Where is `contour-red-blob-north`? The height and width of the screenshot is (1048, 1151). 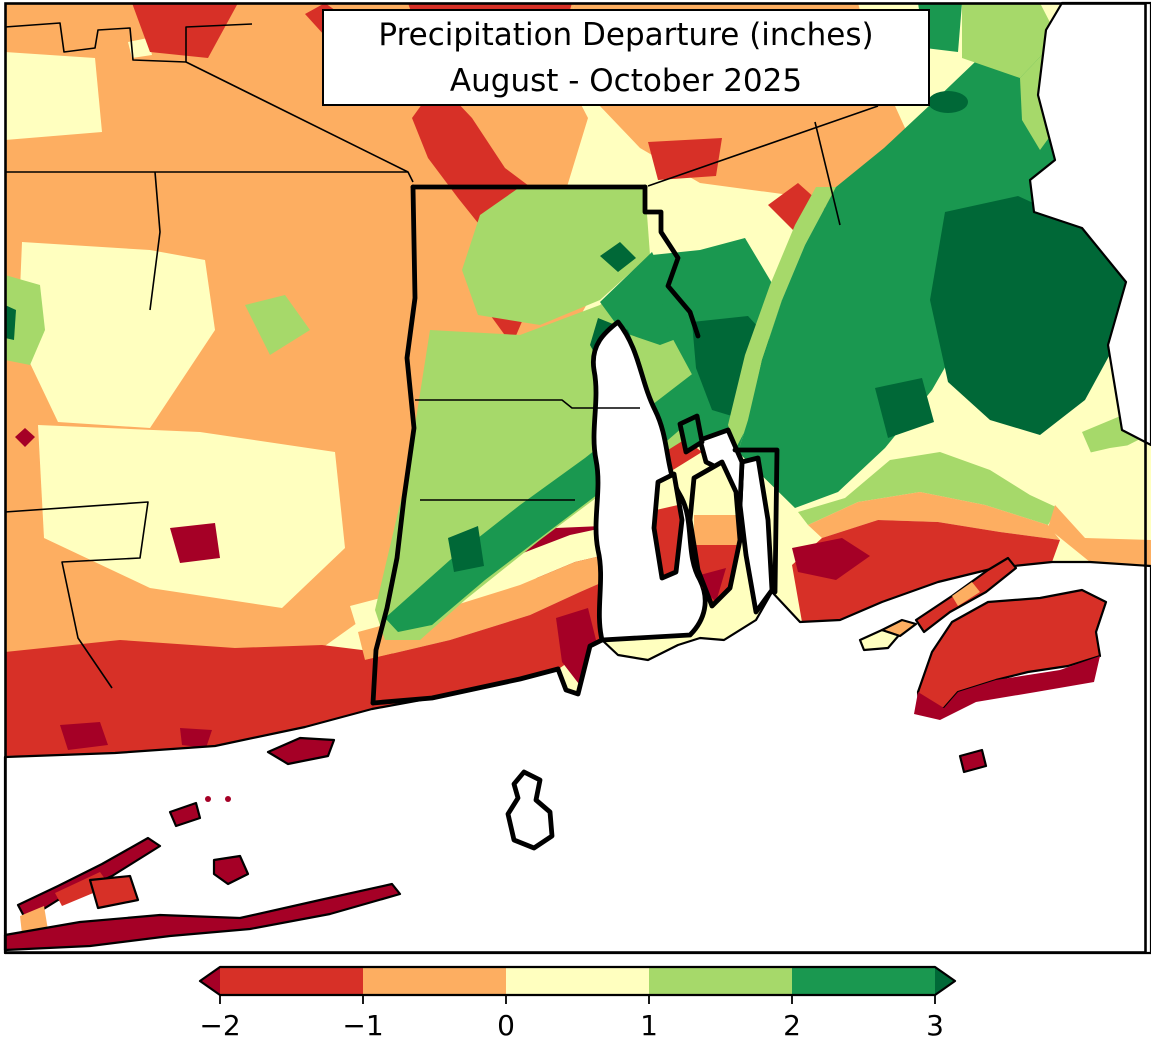
contour-red-blob-north is located at coordinates (685, 159).